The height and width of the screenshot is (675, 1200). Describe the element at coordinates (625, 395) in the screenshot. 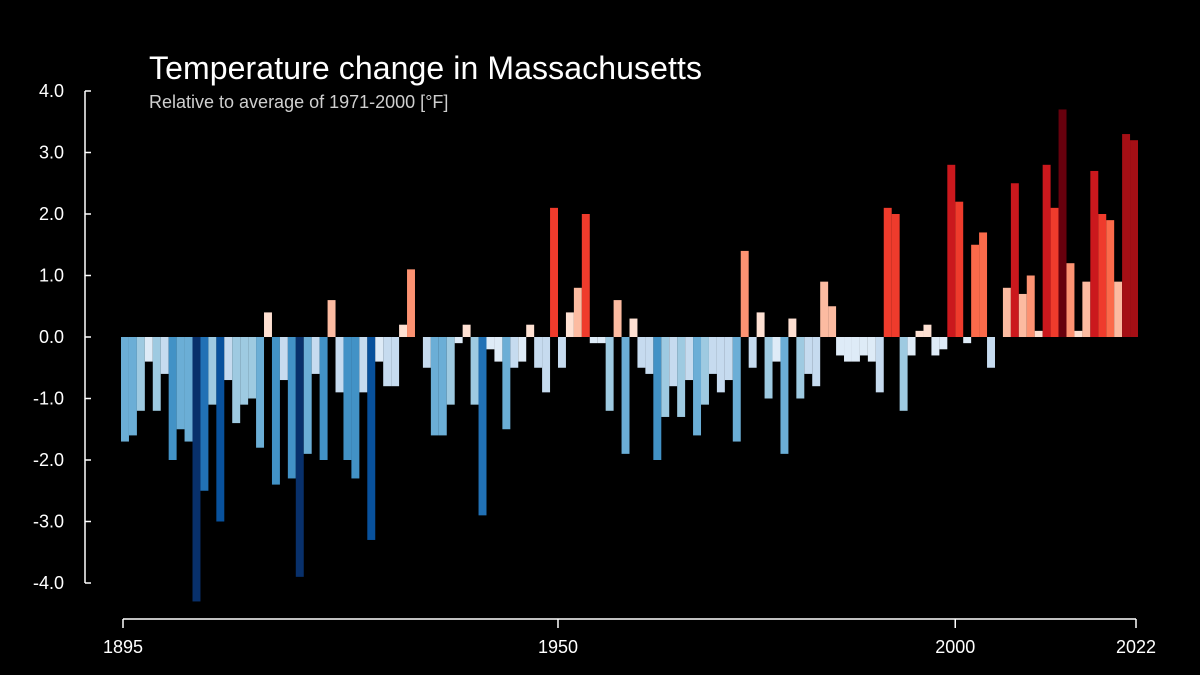

I see `bar-1958` at that location.